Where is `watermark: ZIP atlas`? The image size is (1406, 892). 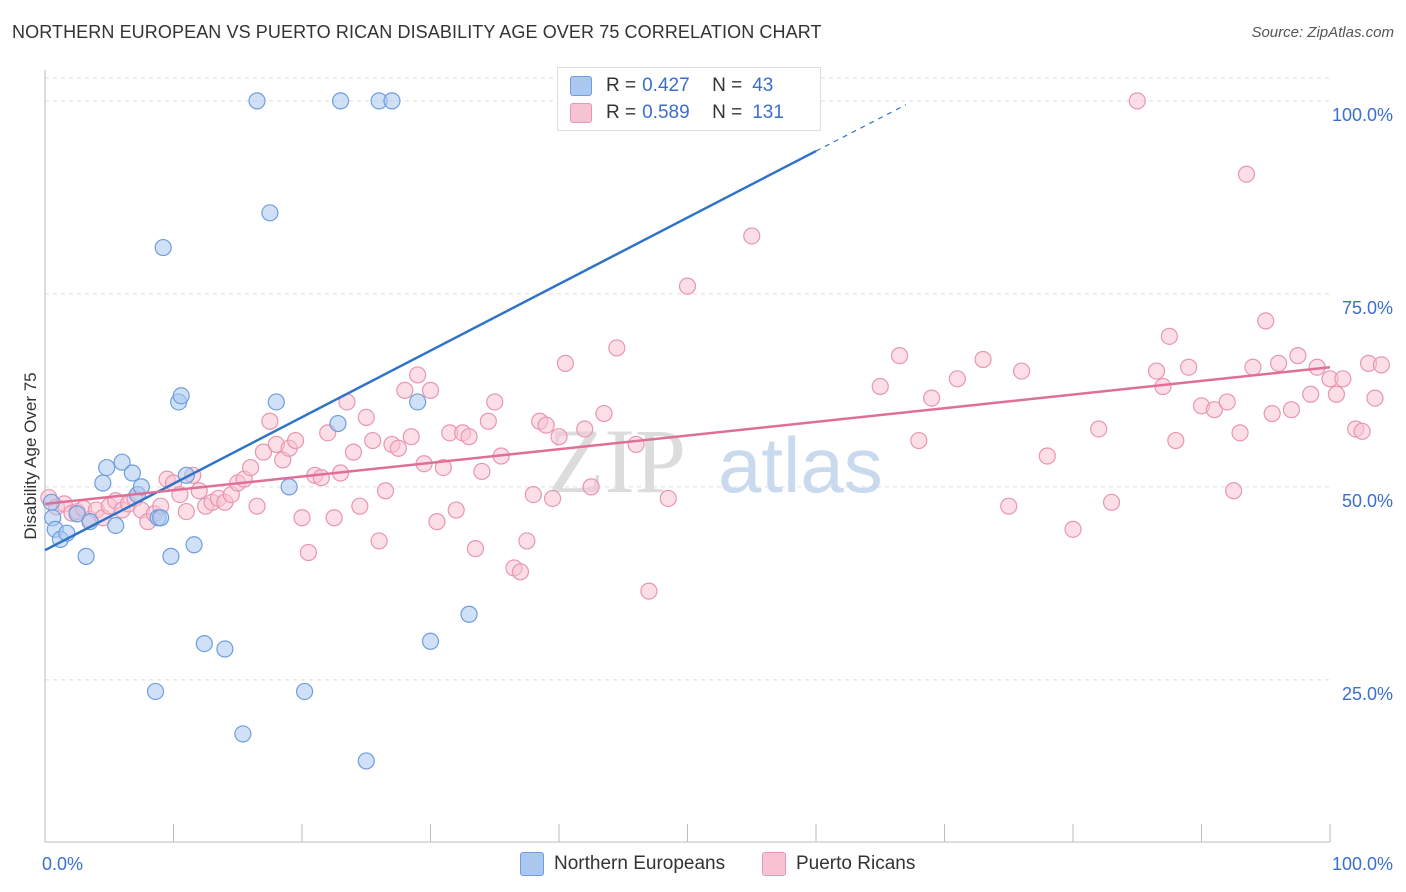
watermark: ZIP atlas is located at coordinates (715, 461).